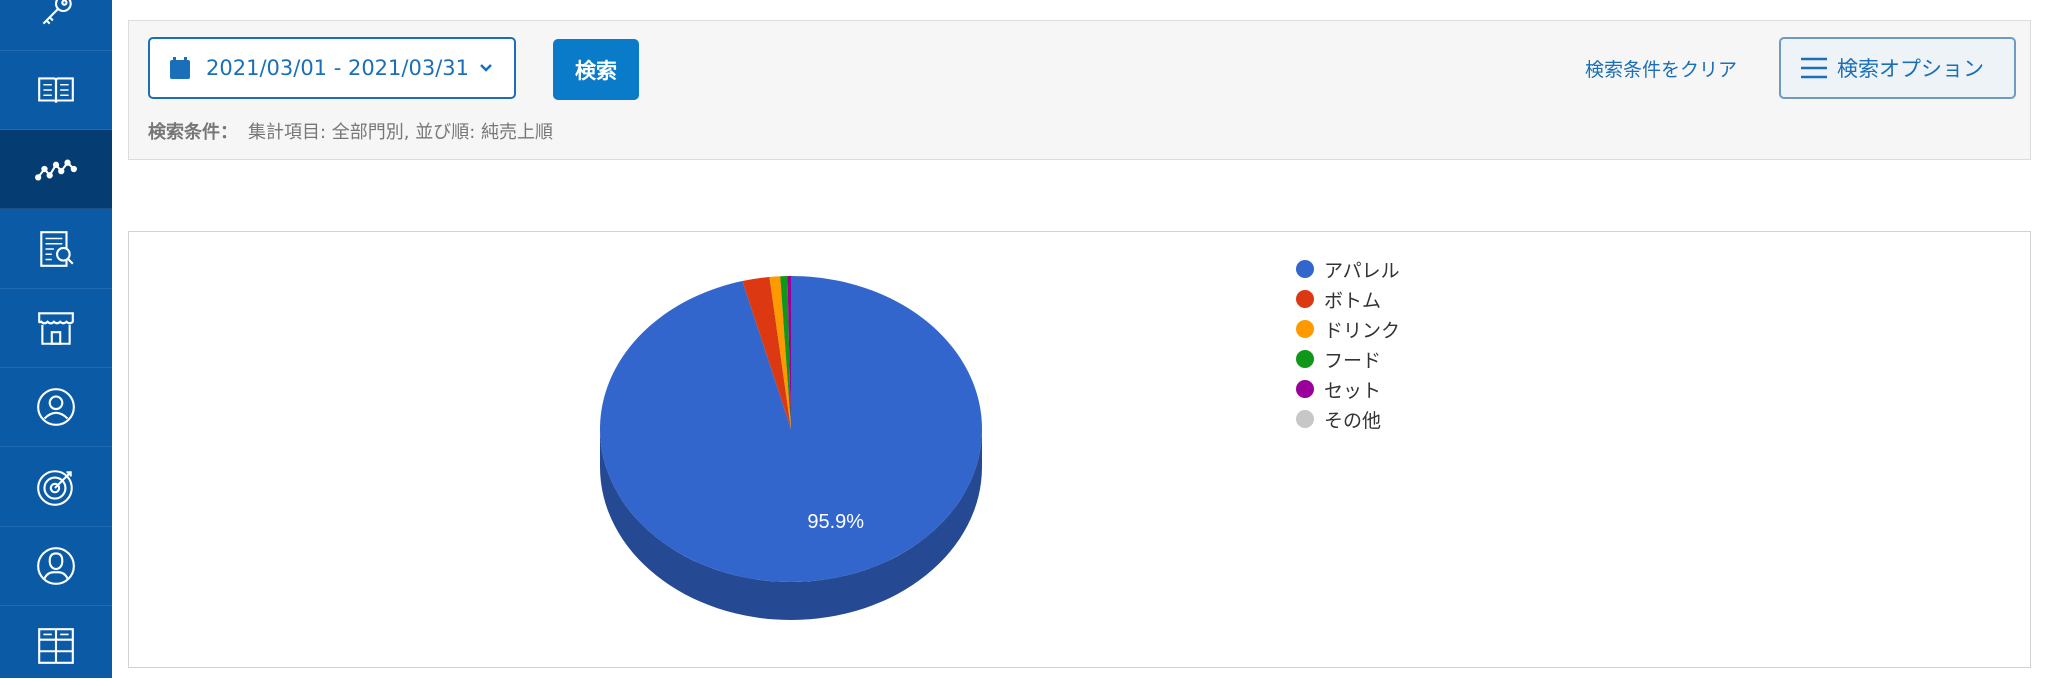 The image size is (2048, 686). I want to click on chart-legend: アパレルボトムドリンクフードセットその他, so click(1348, 344).